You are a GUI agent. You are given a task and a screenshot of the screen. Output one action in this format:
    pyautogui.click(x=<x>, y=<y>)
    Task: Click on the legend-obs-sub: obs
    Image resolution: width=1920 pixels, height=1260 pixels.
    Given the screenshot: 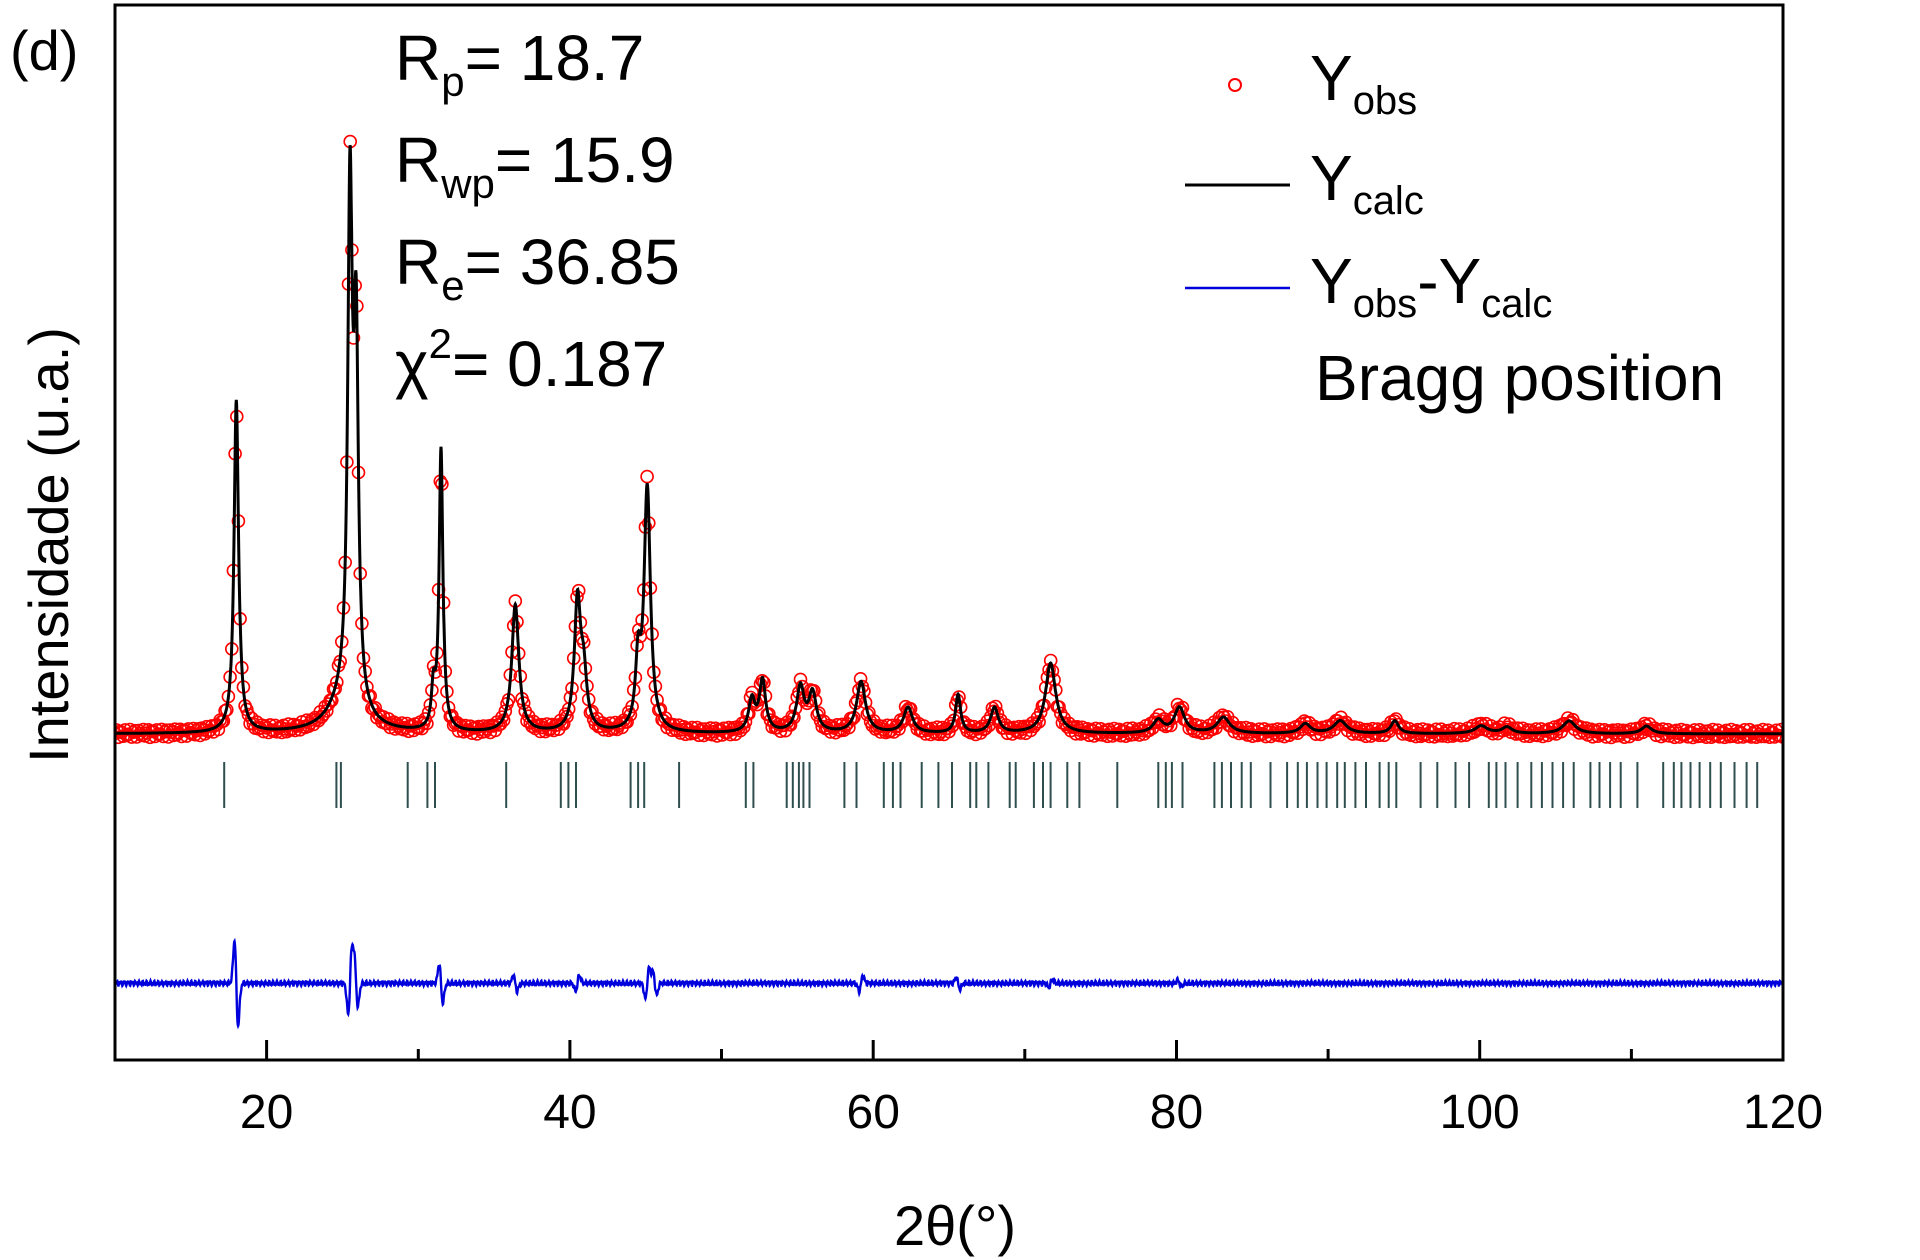 What is the action you would take?
    pyautogui.click(x=1385, y=101)
    